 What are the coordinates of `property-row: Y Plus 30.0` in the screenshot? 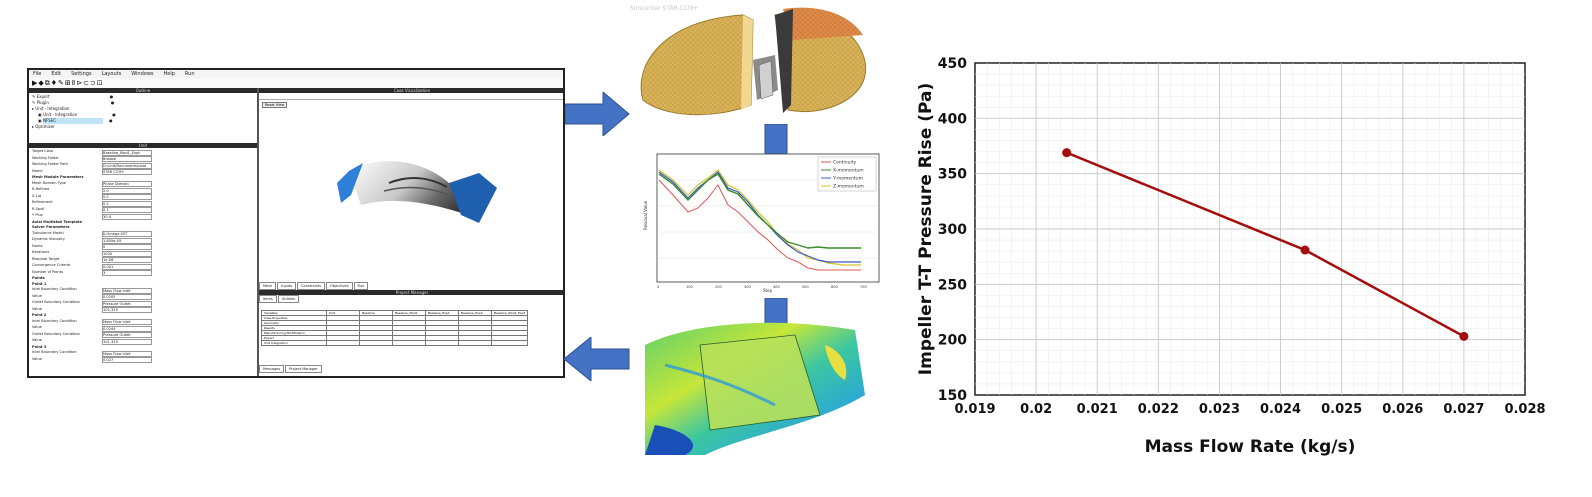 It's located at (143, 216).